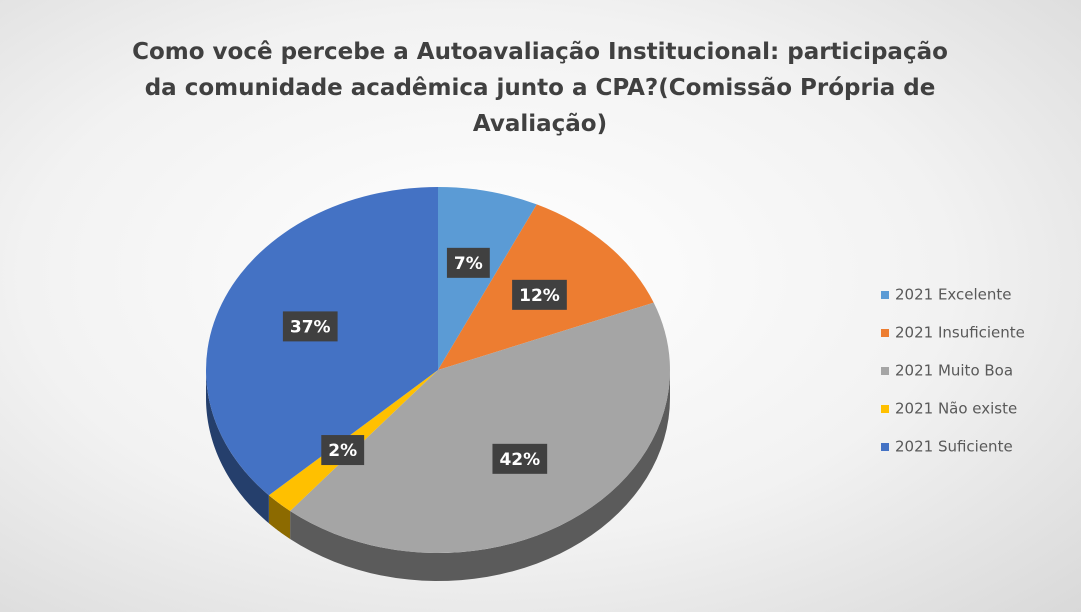 This screenshot has width=1081, height=612. What do you see at coordinates (960, 333) in the screenshot?
I see `legend-label: 2021 Insuficiente` at bounding box center [960, 333].